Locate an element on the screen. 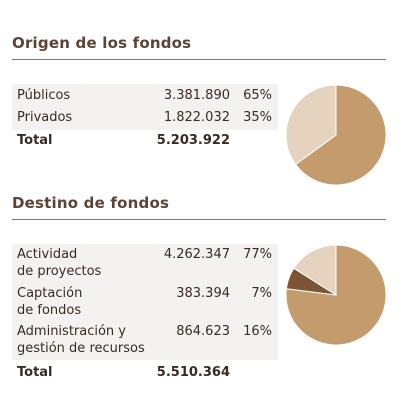  pie-chart-destino is located at coordinates (336, 295).